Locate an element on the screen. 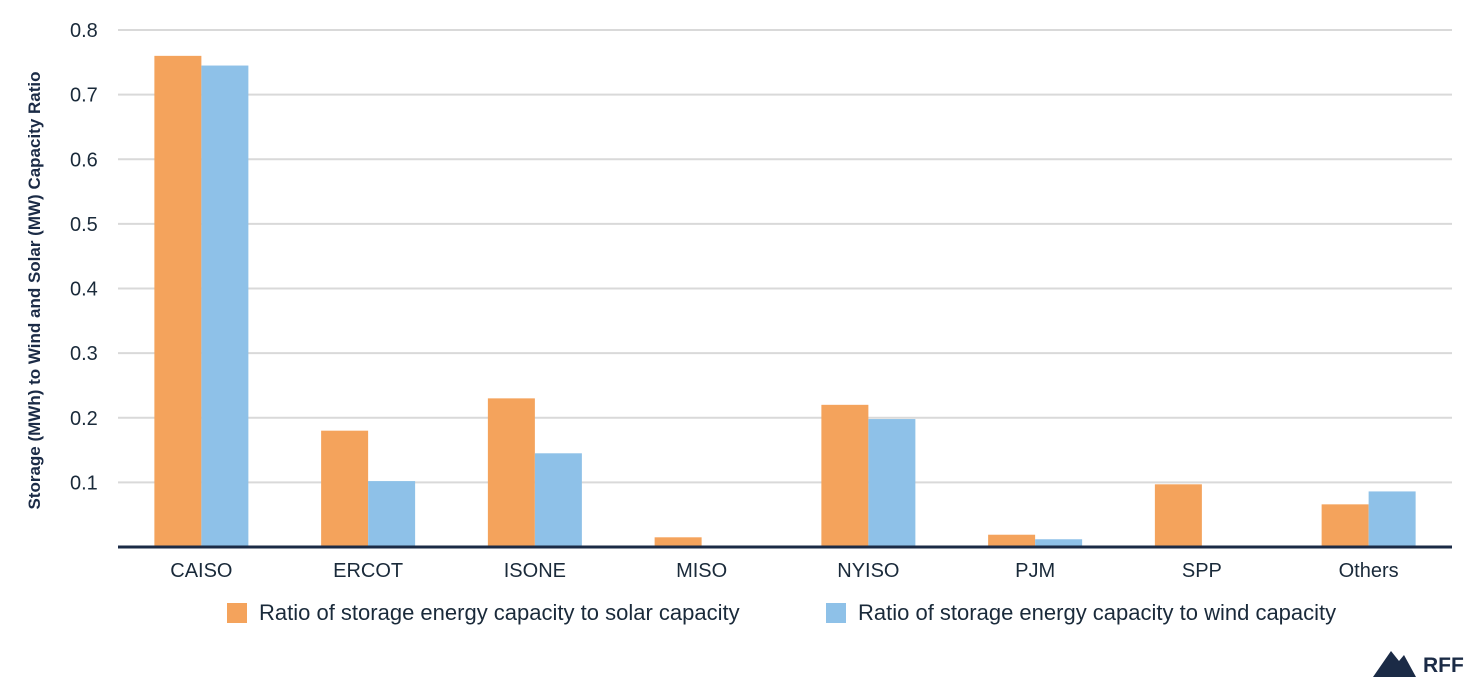 The image size is (1480, 681). bar-solar-nyiso is located at coordinates (845, 475).